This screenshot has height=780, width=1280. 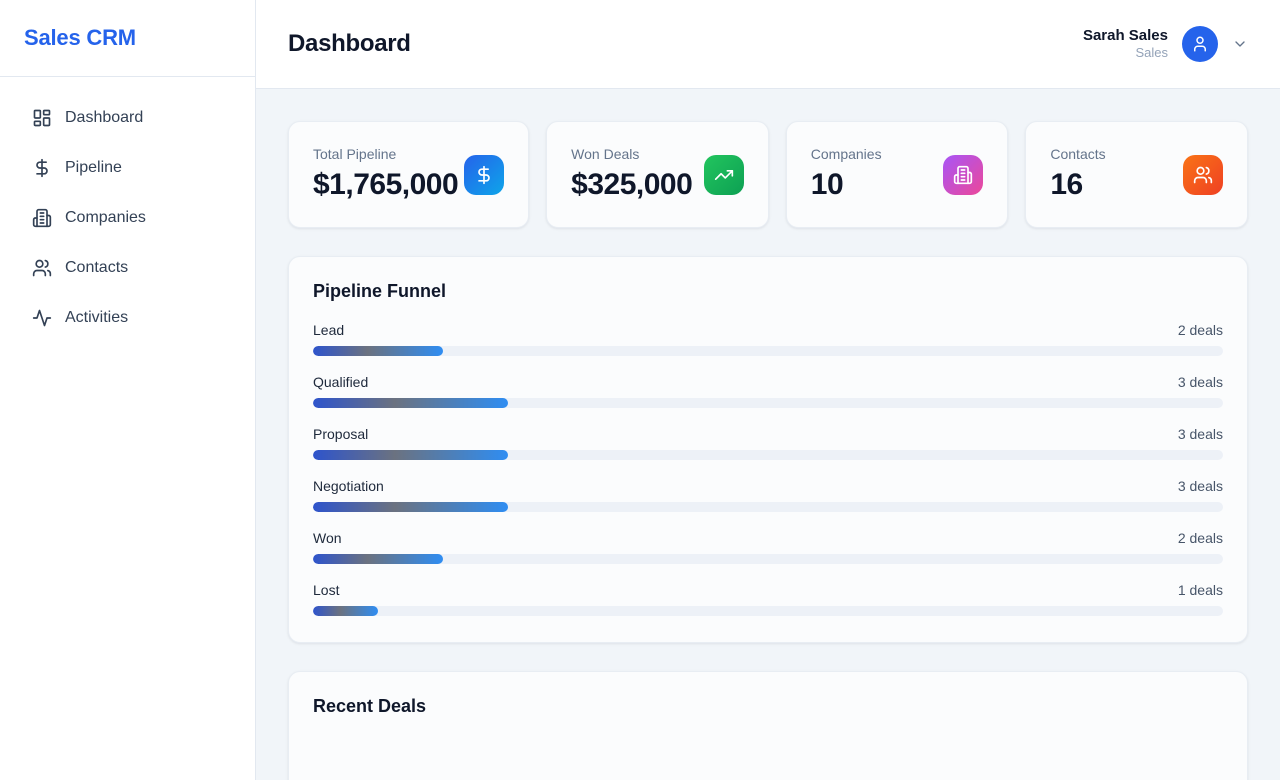 I want to click on chevron-down-icon, so click(x=1240, y=44).